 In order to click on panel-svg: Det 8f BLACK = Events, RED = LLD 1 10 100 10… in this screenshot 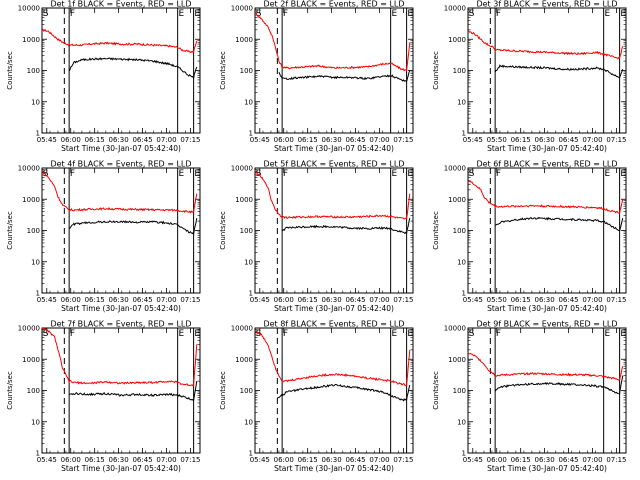, I will do `click(316, 397)`.